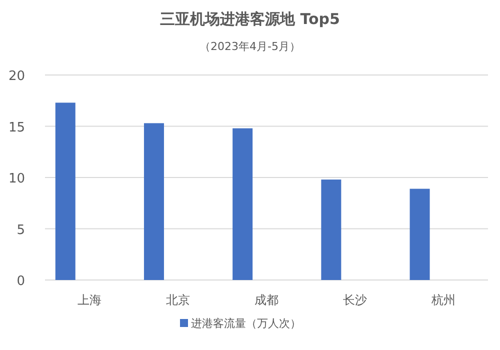 The image size is (500, 350). I want to click on x-tick-label: 成都, so click(266, 300).